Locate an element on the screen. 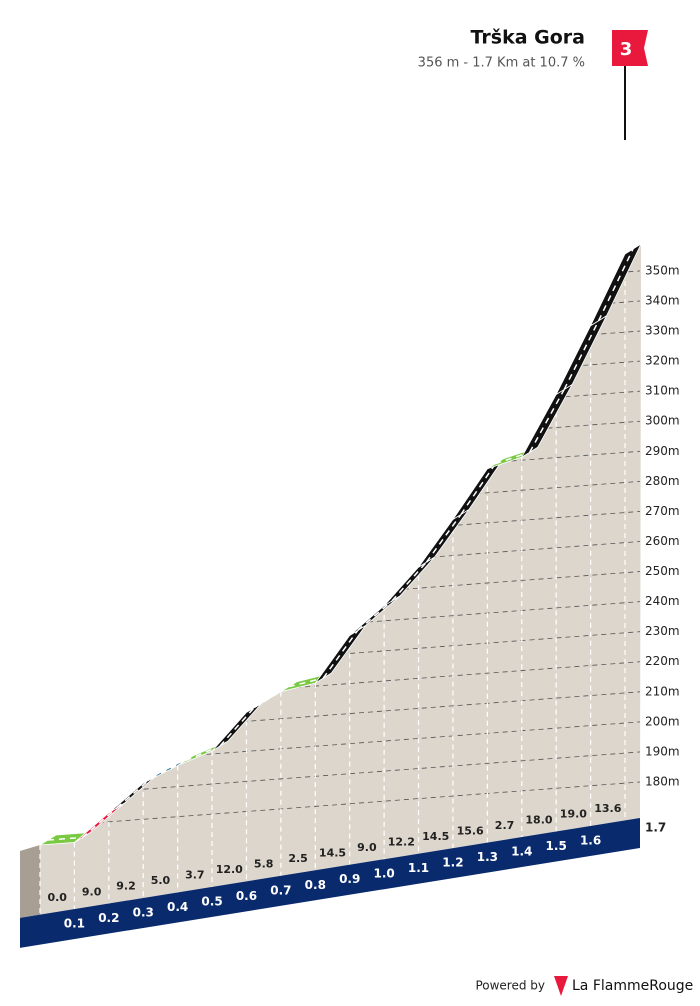 Image resolution: width=700 pixels, height=1006 pixels. x-tick-label: 1.4 is located at coordinates (521, 852).